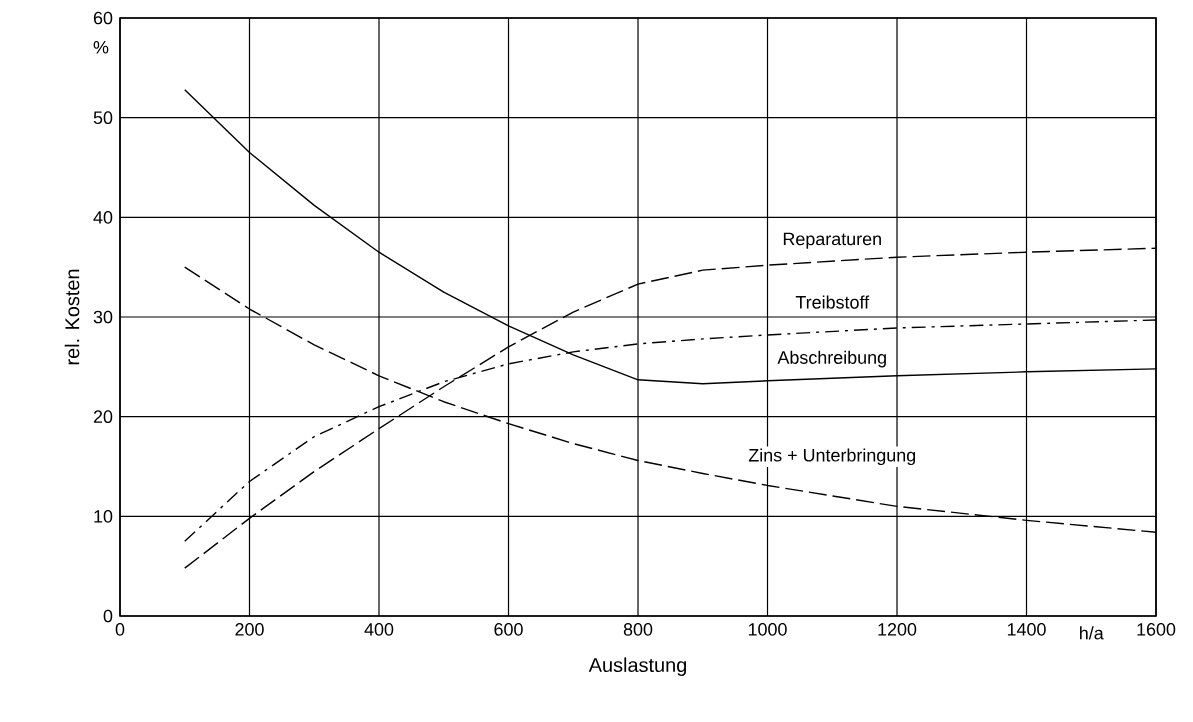 Image resolution: width=1193 pixels, height=722 pixels. Describe the element at coordinates (832, 240) in the screenshot. I see `series-label: Reparaturen` at that location.